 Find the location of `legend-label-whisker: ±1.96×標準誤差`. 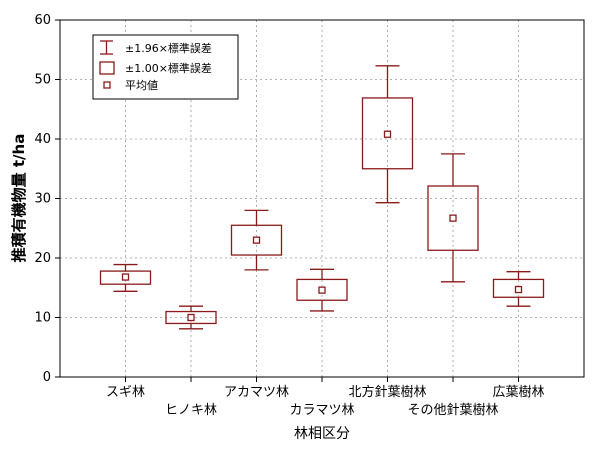

legend-label-whisker: ±1.96×標準誤差 is located at coordinates (168, 48).